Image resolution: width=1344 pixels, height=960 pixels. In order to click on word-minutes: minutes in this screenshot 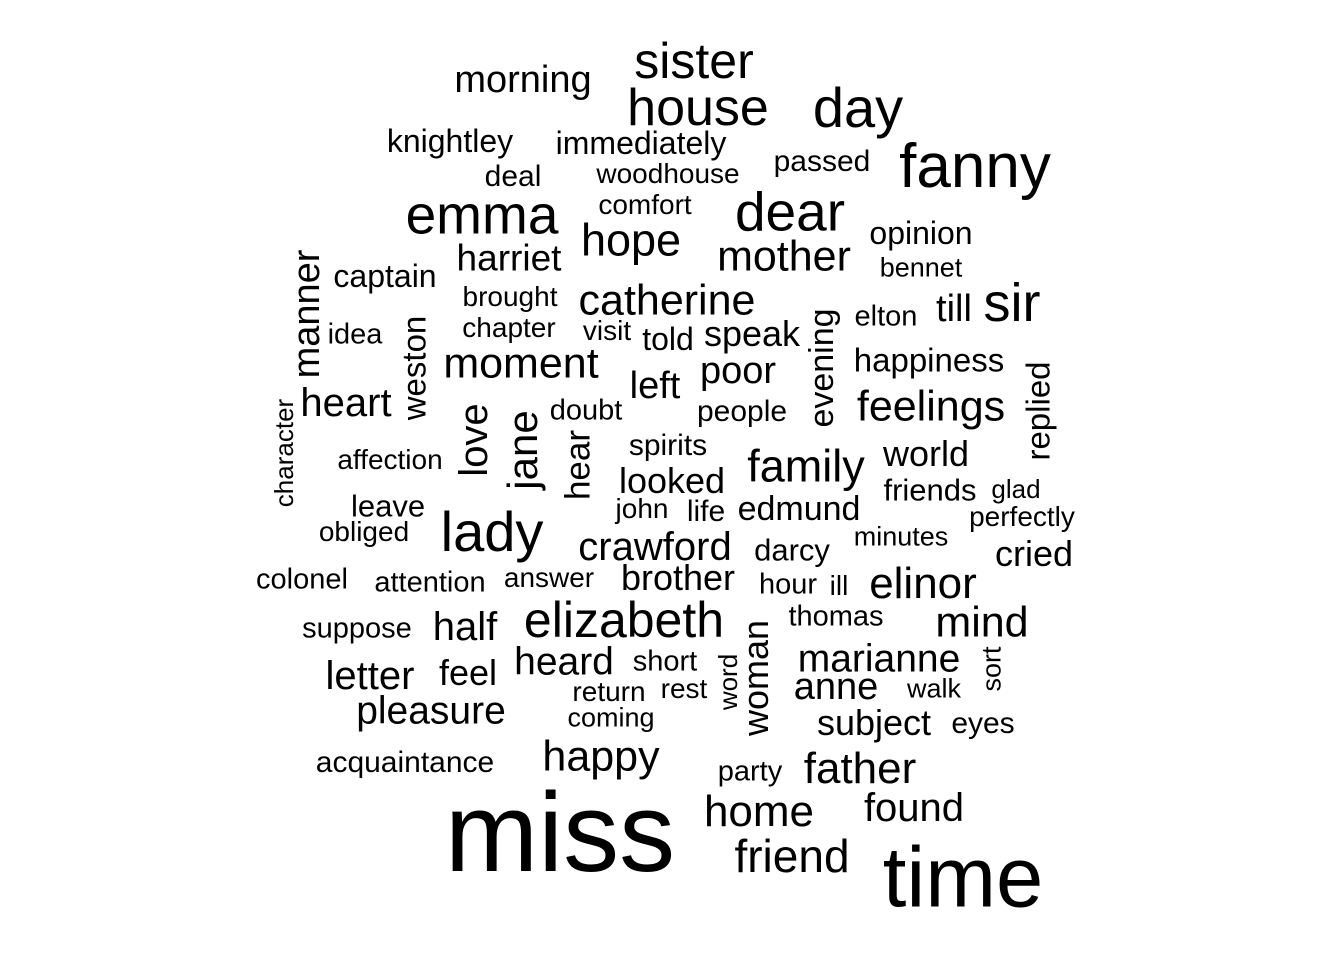, I will do `click(901, 536)`.